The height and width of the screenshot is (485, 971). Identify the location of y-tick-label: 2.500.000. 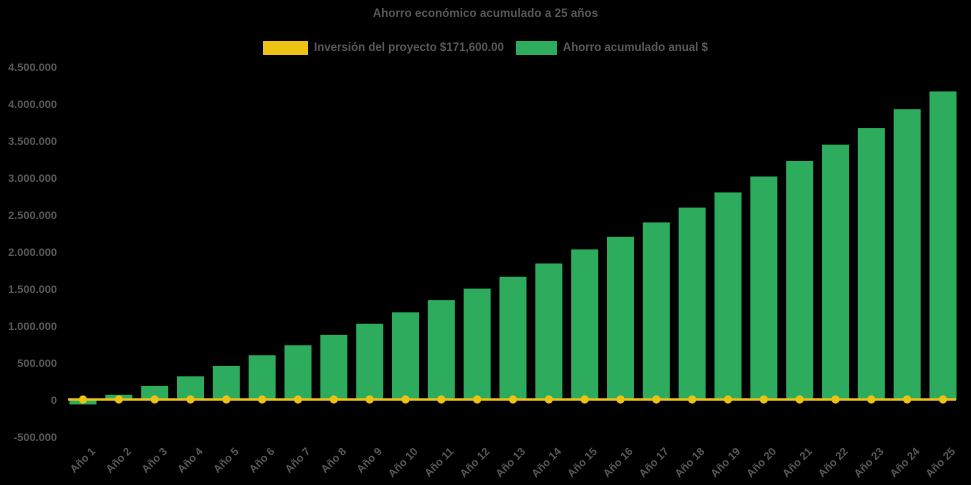
(32, 216).